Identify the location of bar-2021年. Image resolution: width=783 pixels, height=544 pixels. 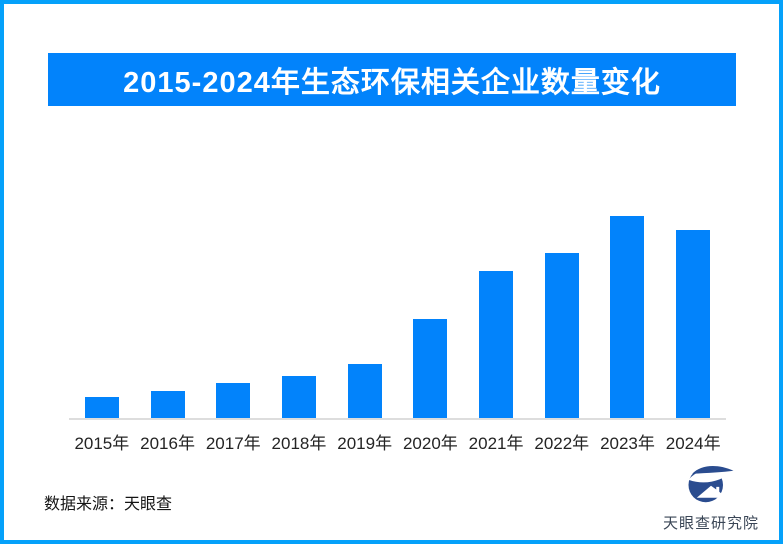
(496, 344).